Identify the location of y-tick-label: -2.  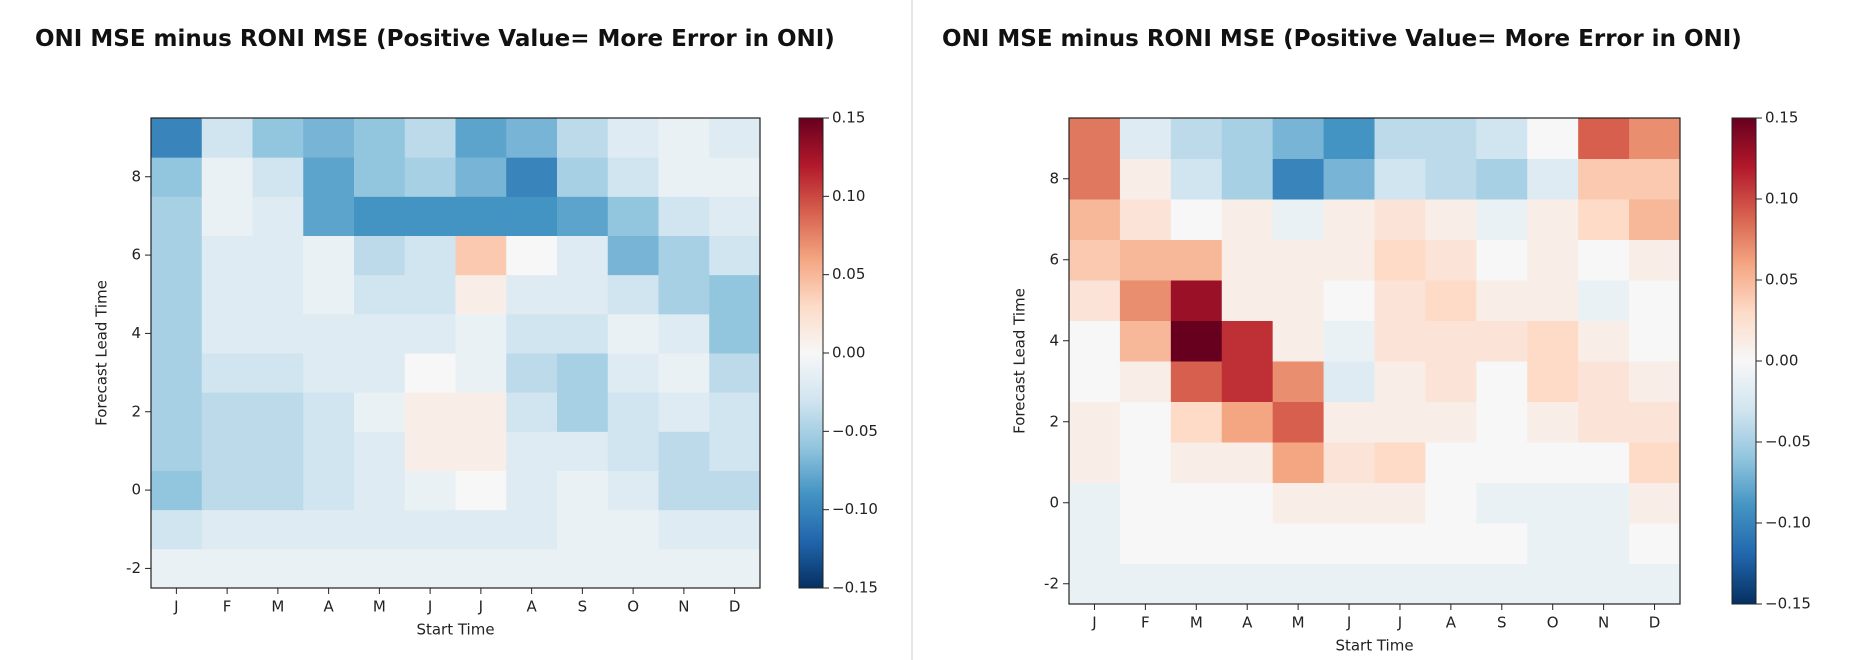
(1051, 583).